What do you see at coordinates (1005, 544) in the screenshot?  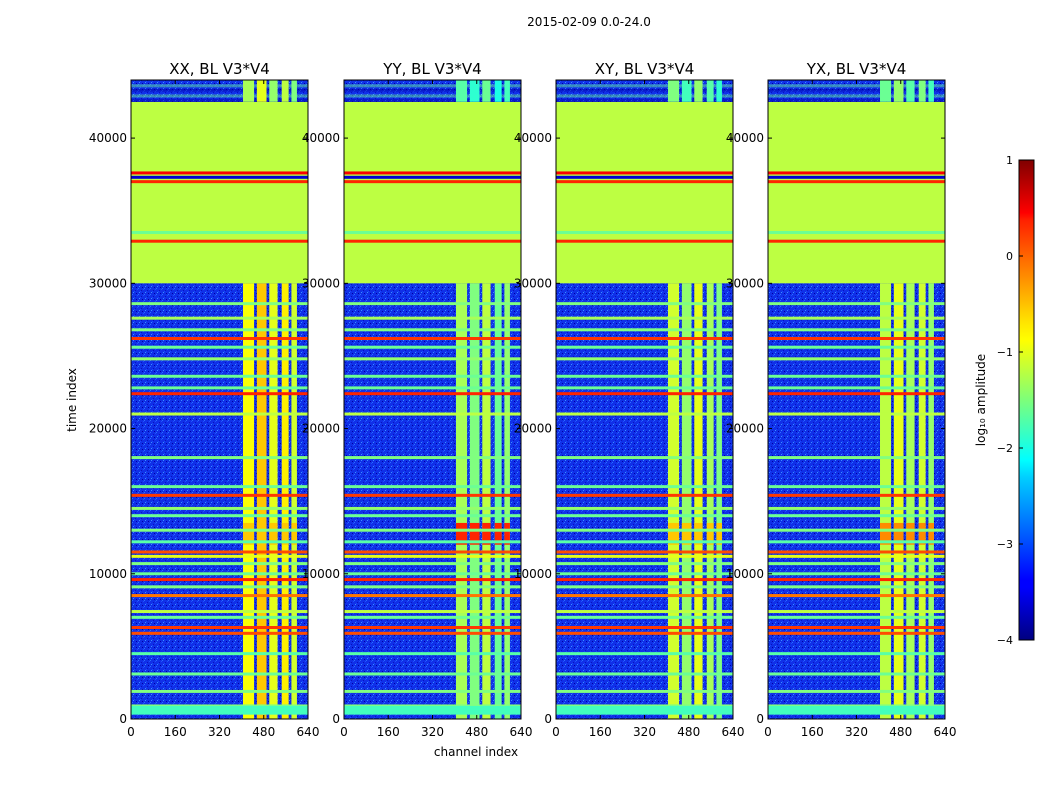 I see `colorbar-tick-label: −3` at bounding box center [1005, 544].